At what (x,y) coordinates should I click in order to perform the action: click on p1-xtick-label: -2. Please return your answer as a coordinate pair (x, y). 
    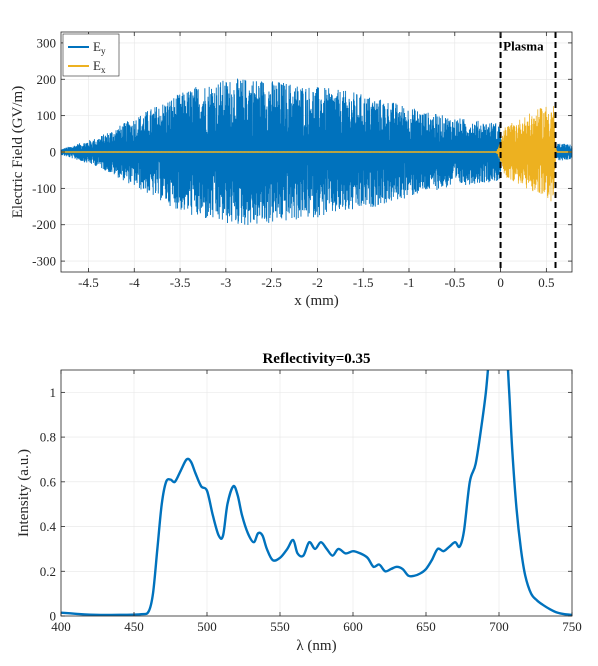
    Looking at the image, I should click on (317, 282).